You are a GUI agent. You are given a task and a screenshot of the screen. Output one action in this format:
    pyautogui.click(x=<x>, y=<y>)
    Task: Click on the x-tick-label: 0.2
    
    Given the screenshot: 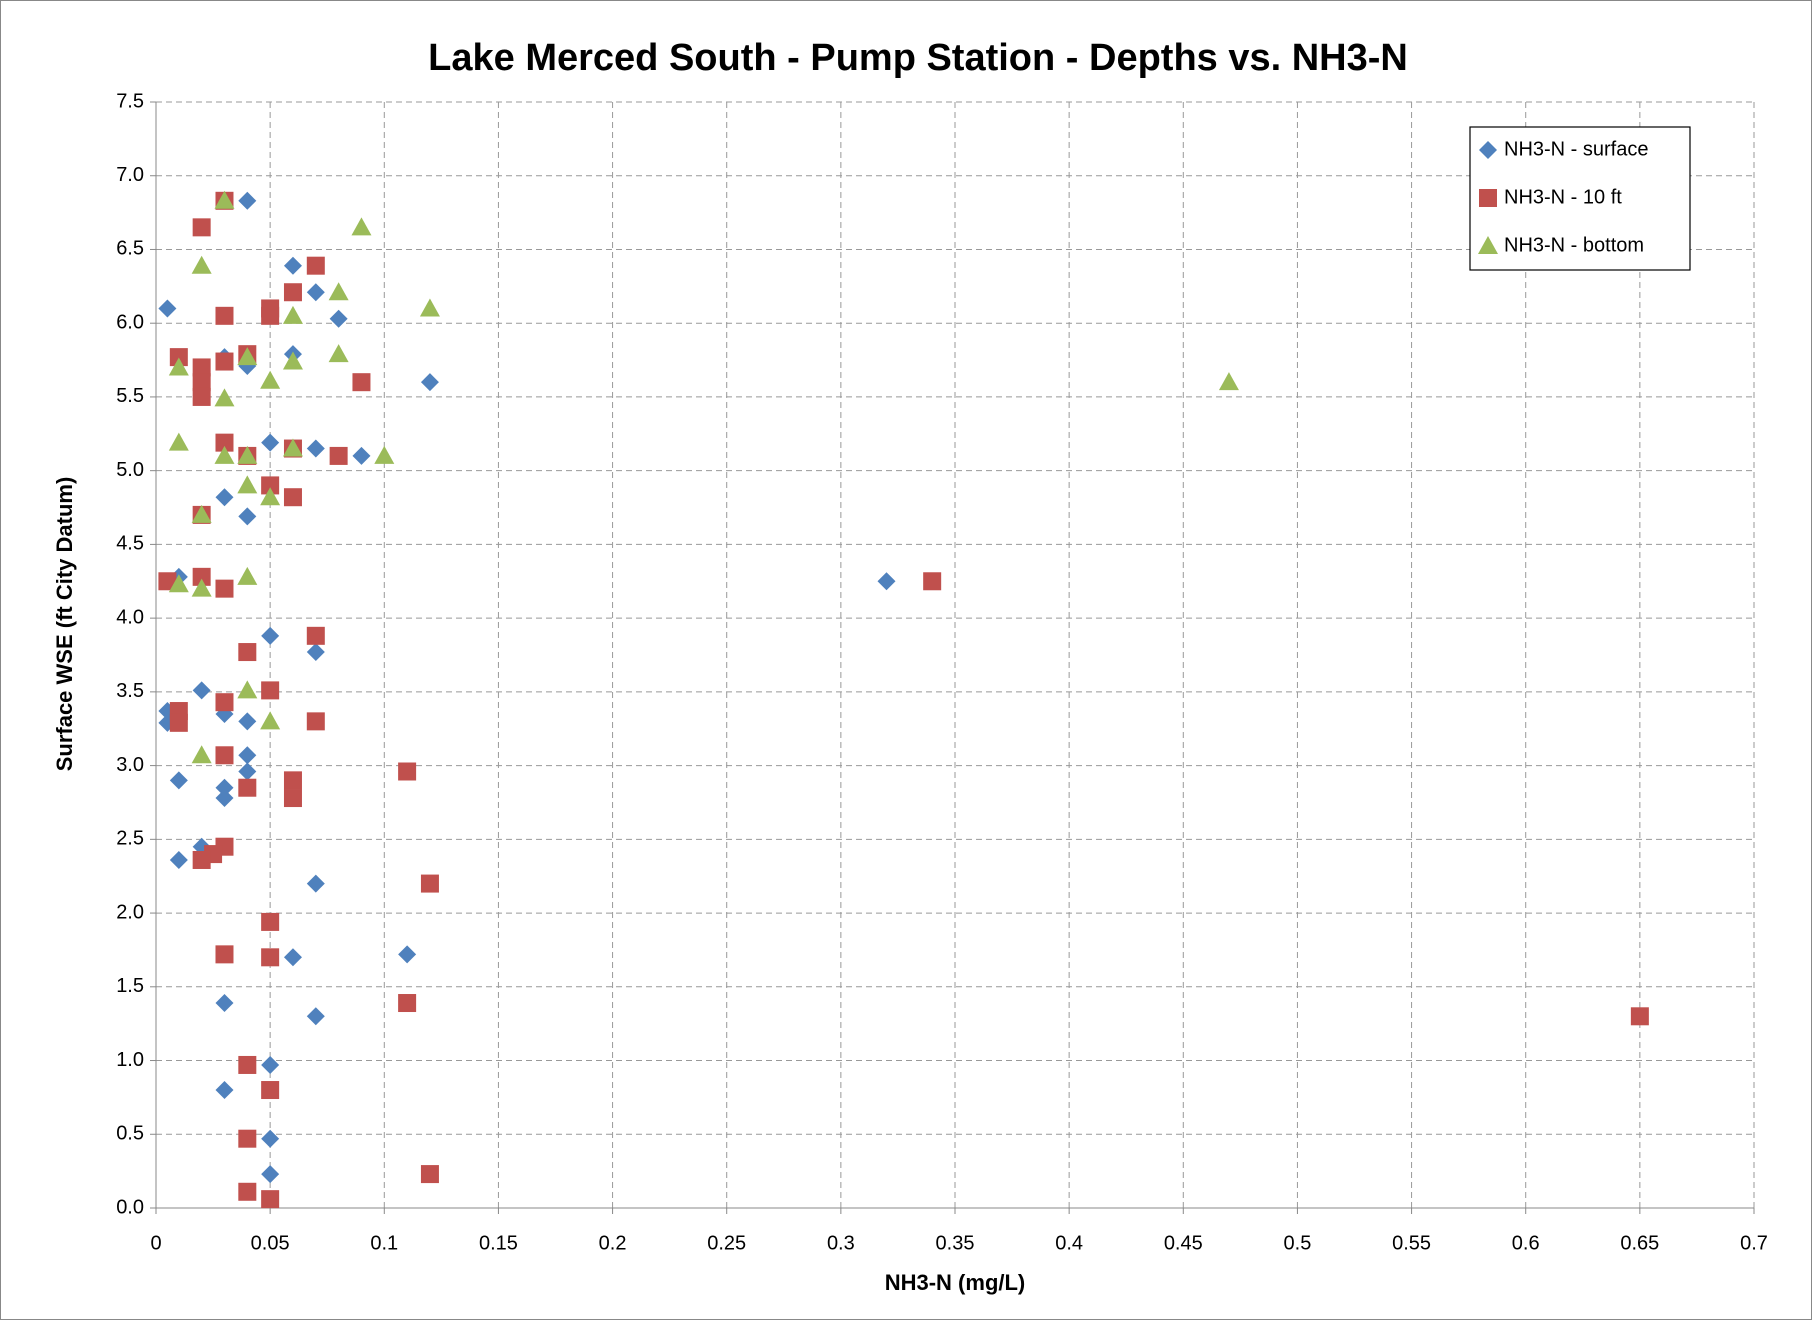 What is the action you would take?
    pyautogui.click(x=613, y=1243)
    